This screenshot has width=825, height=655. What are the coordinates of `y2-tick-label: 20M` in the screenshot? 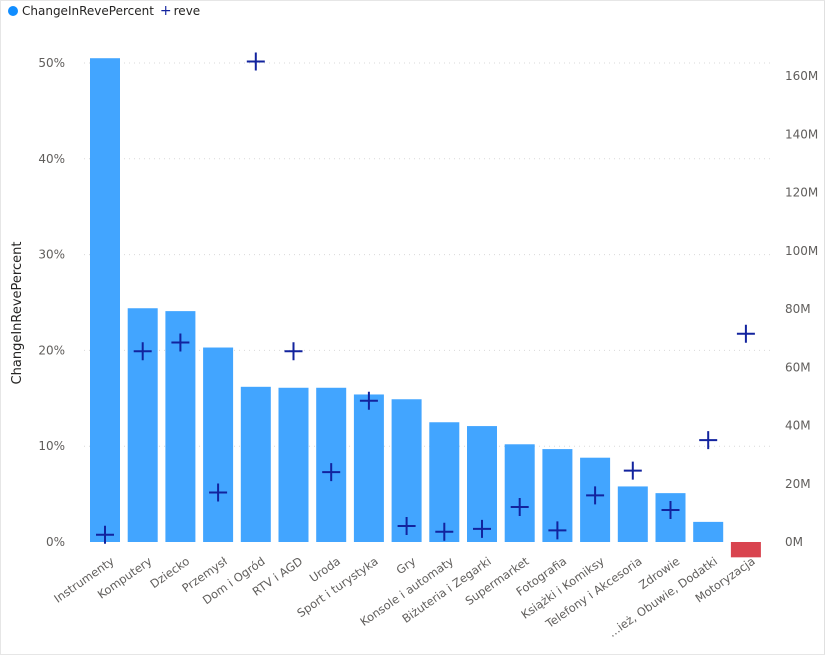 It's located at (798, 484).